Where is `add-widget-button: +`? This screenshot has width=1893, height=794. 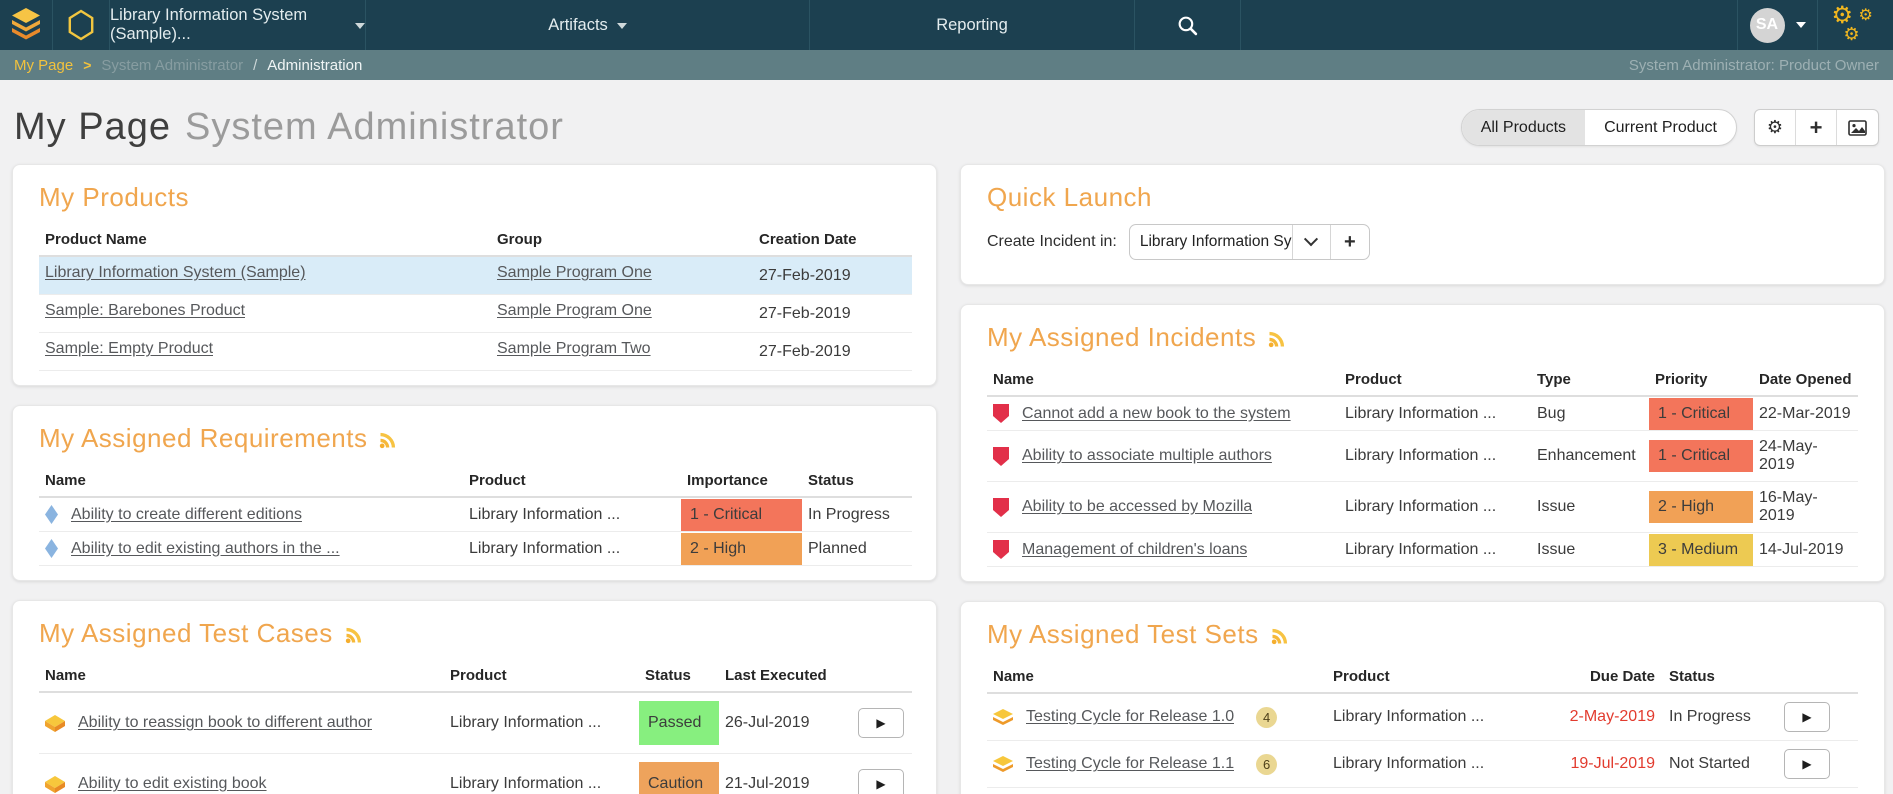
add-widget-button: + is located at coordinates (1816, 127).